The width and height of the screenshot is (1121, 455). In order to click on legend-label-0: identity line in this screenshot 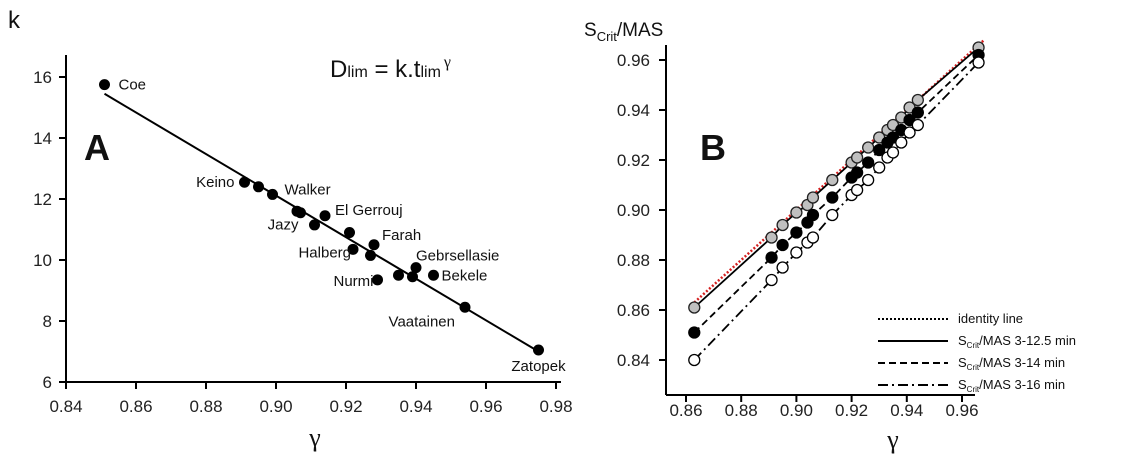, I will do `click(990, 318)`.